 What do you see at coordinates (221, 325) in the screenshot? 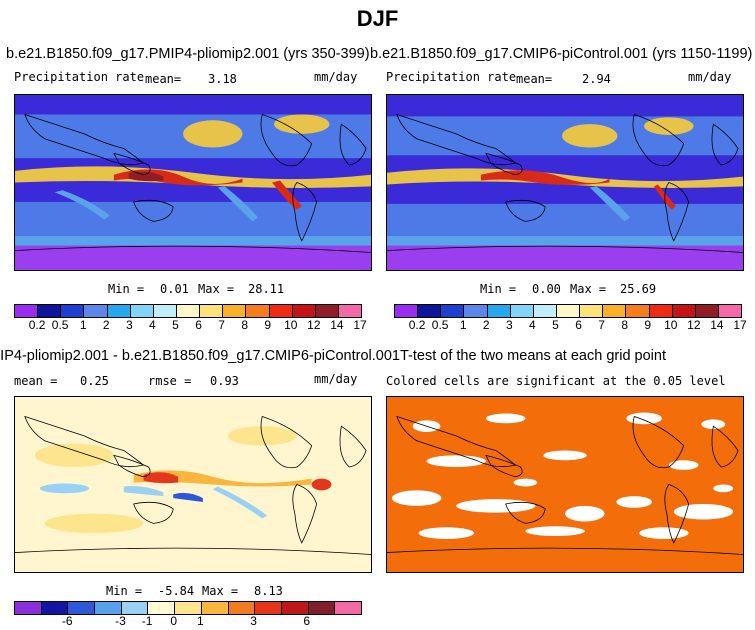
I see `precip-colorbar-1-tick-label: 7` at bounding box center [221, 325].